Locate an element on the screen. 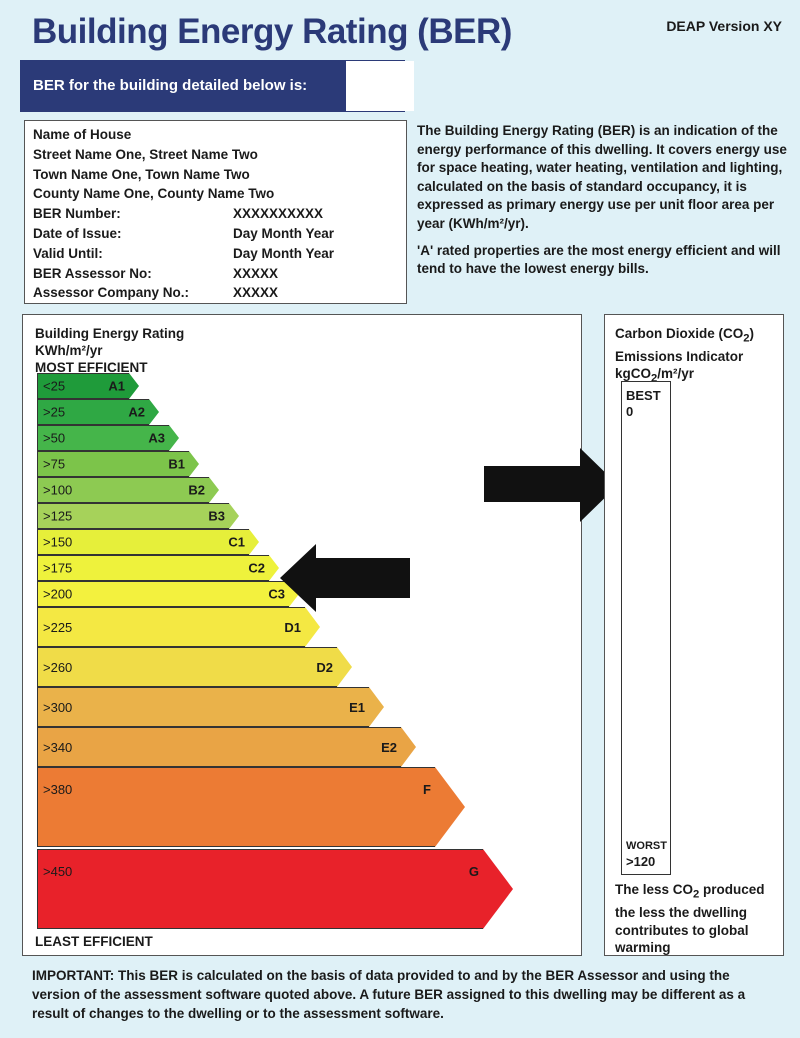 This screenshot has width=800, height=1038. rating-band-f: >380 F is located at coordinates (251, 807).